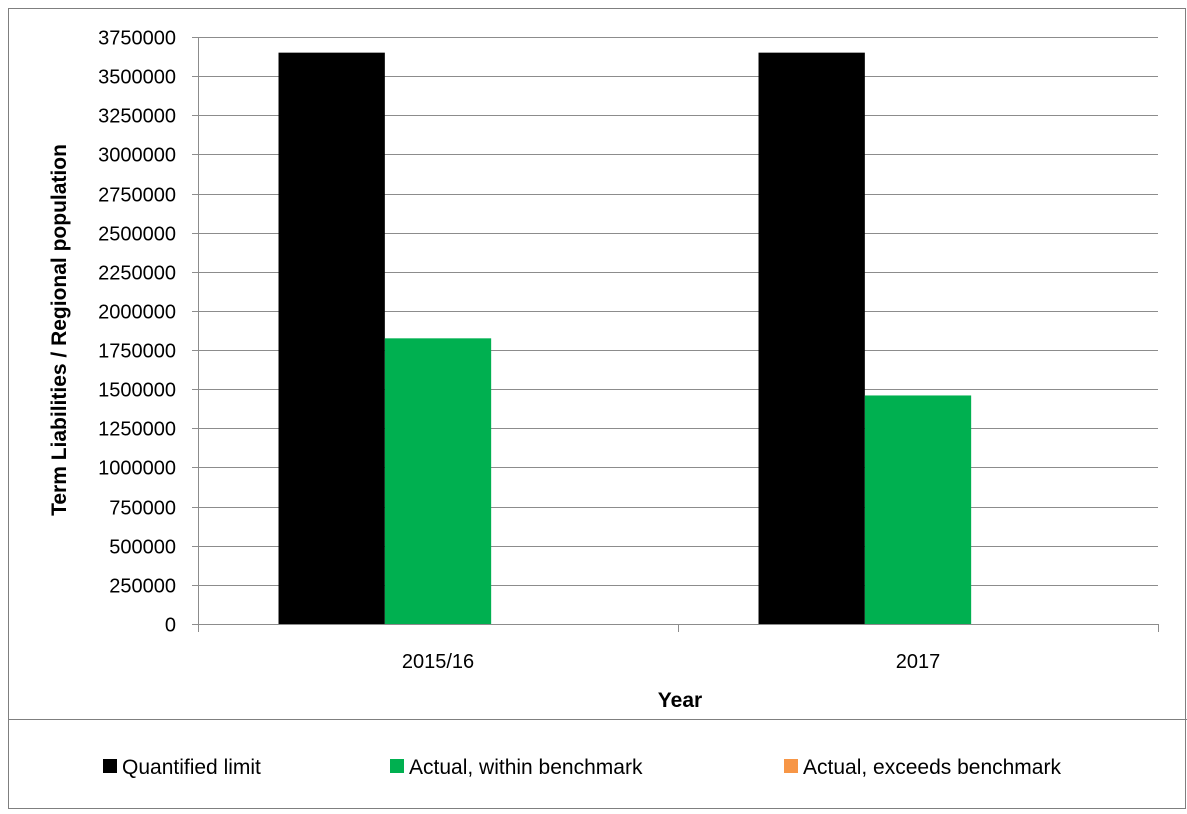 The image size is (1187, 814). I want to click on y-tick-label: 0, so click(170, 626).